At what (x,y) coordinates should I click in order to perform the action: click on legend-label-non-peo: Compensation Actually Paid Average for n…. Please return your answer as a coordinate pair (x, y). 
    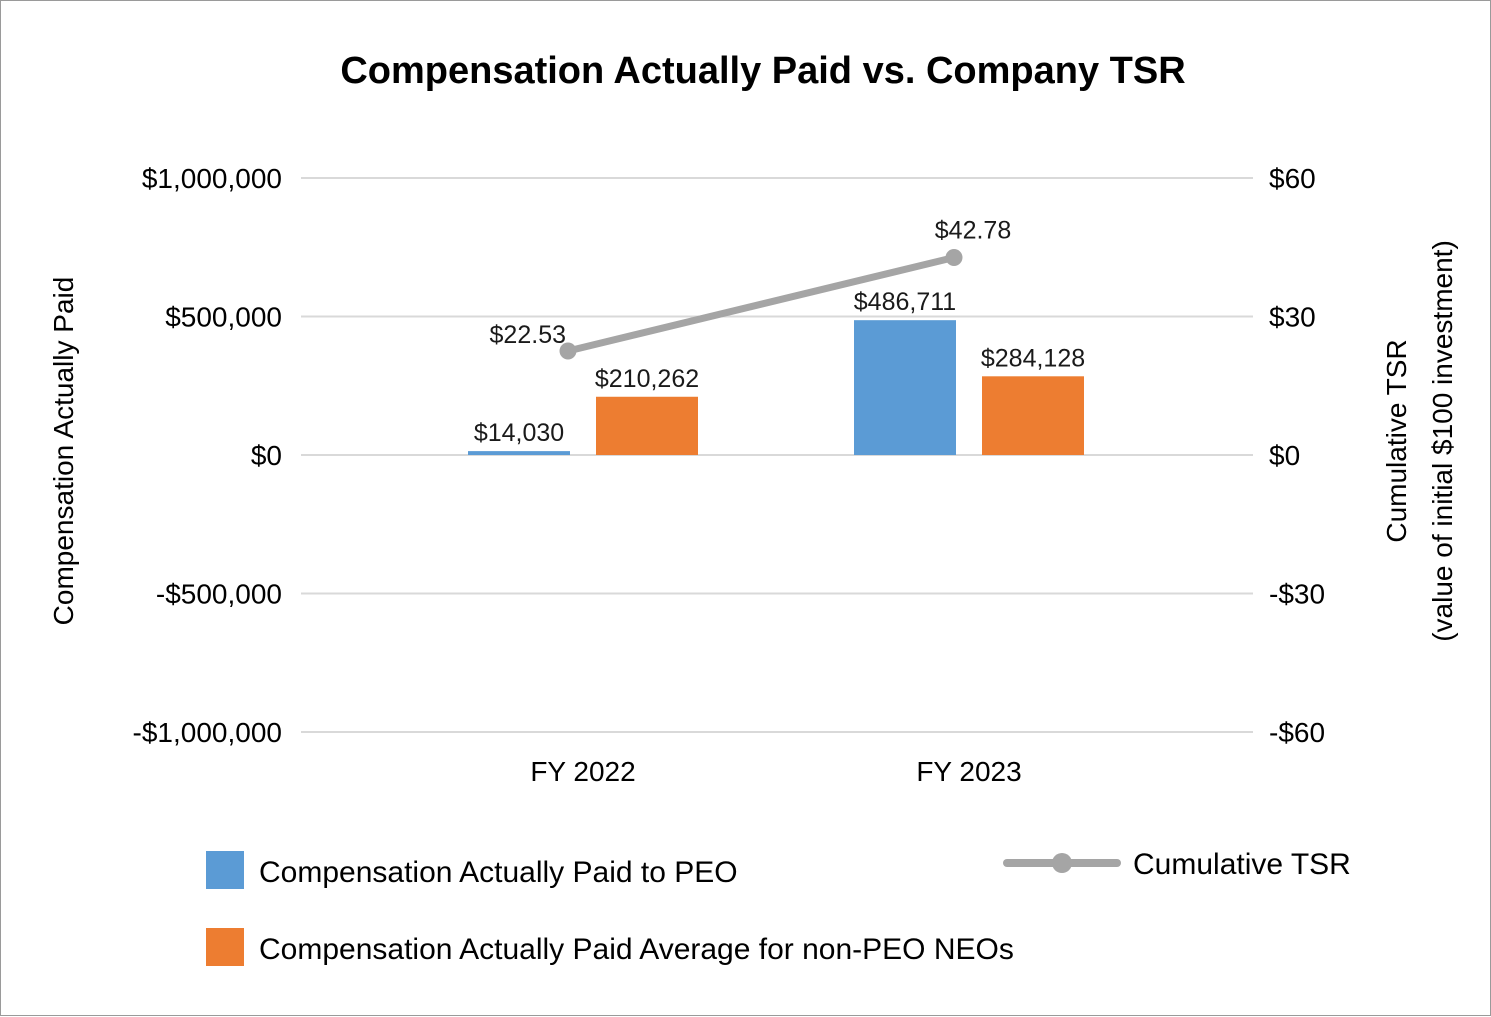
    Looking at the image, I should click on (636, 949).